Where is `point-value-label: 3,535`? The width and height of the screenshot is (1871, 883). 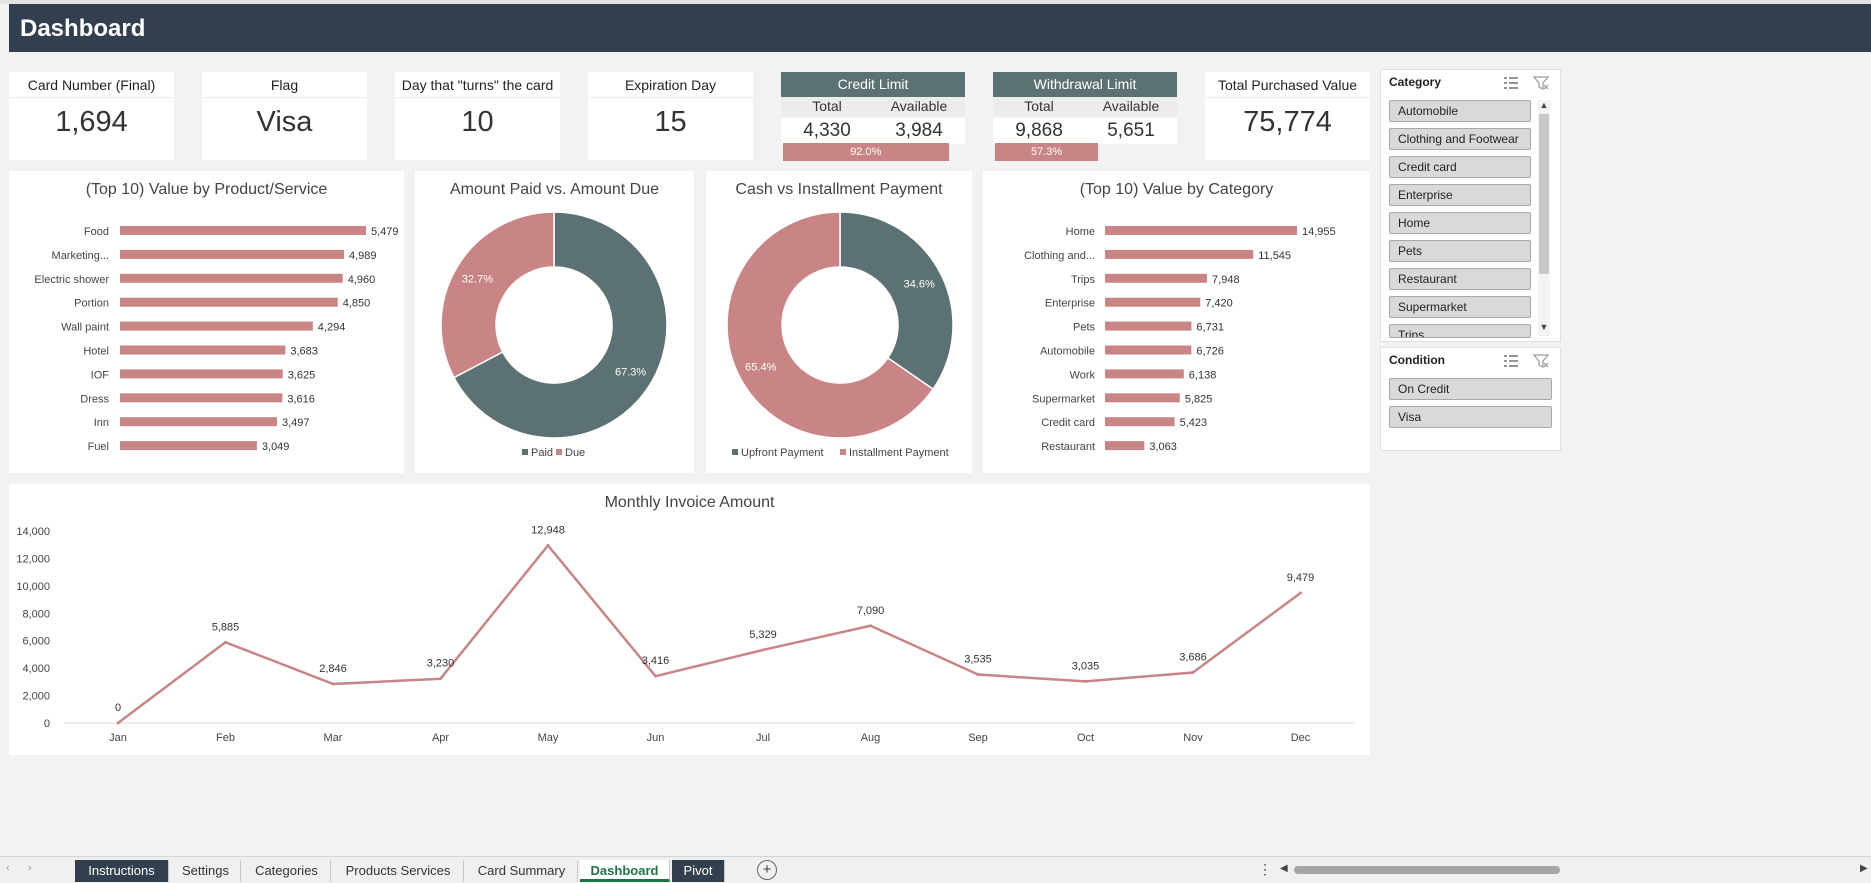
point-value-label: 3,535 is located at coordinates (978, 660).